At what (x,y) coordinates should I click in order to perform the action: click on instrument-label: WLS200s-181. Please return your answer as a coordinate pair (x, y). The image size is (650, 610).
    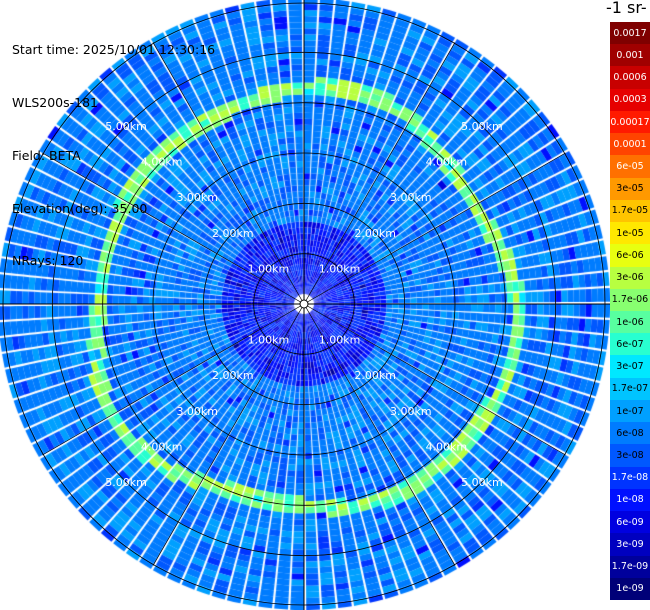
    Looking at the image, I should click on (55, 102).